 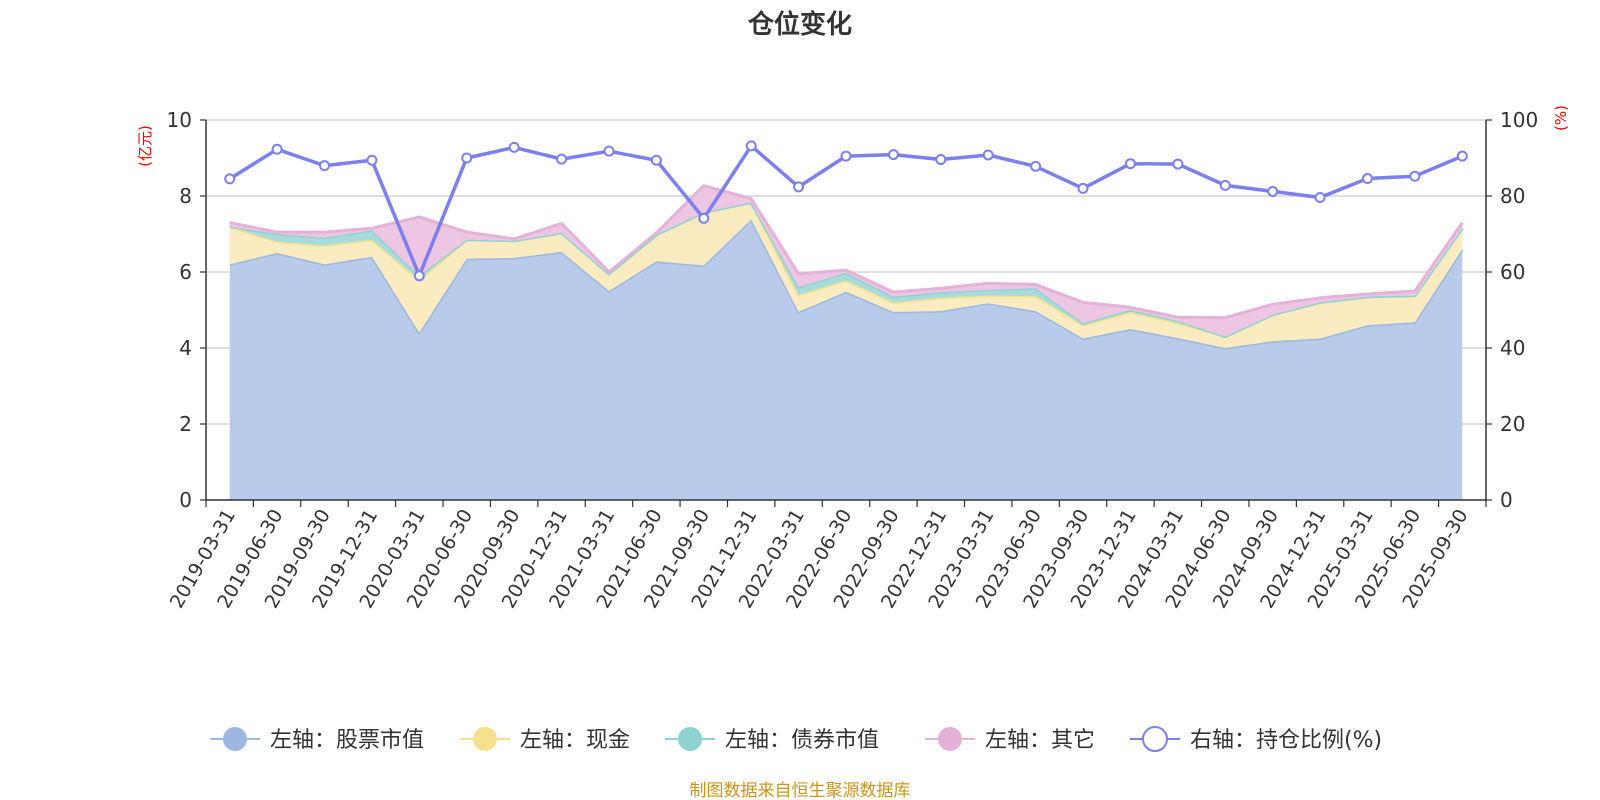 What do you see at coordinates (1512, 348) in the screenshot?
I see `right-tick-label: 40` at bounding box center [1512, 348].